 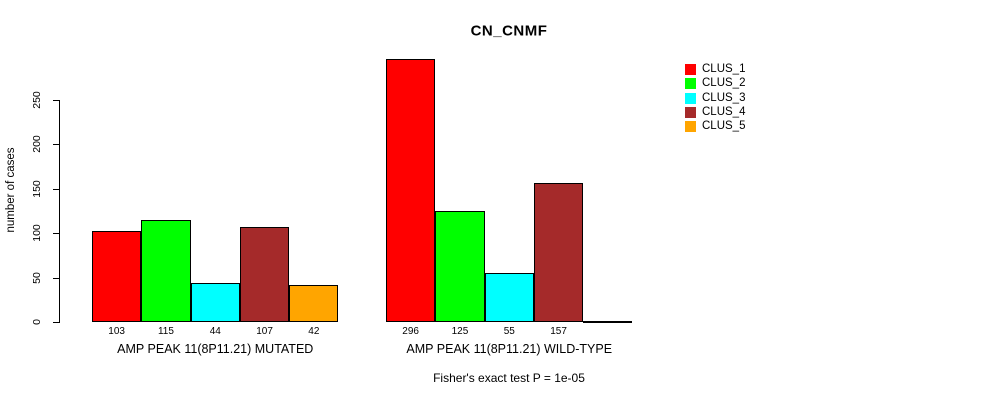 What do you see at coordinates (724, 126) in the screenshot?
I see `legend-label: CLUS_5` at bounding box center [724, 126].